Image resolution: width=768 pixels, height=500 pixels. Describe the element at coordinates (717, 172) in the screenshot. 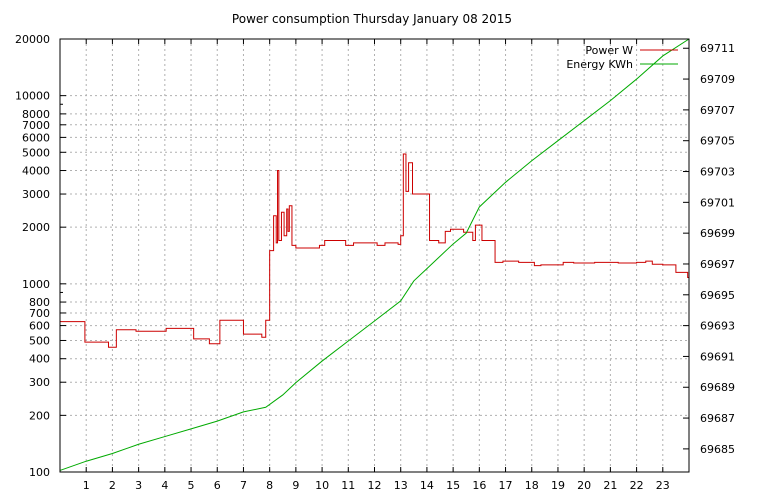

I see `y-right-tick-label: 69703` at that location.